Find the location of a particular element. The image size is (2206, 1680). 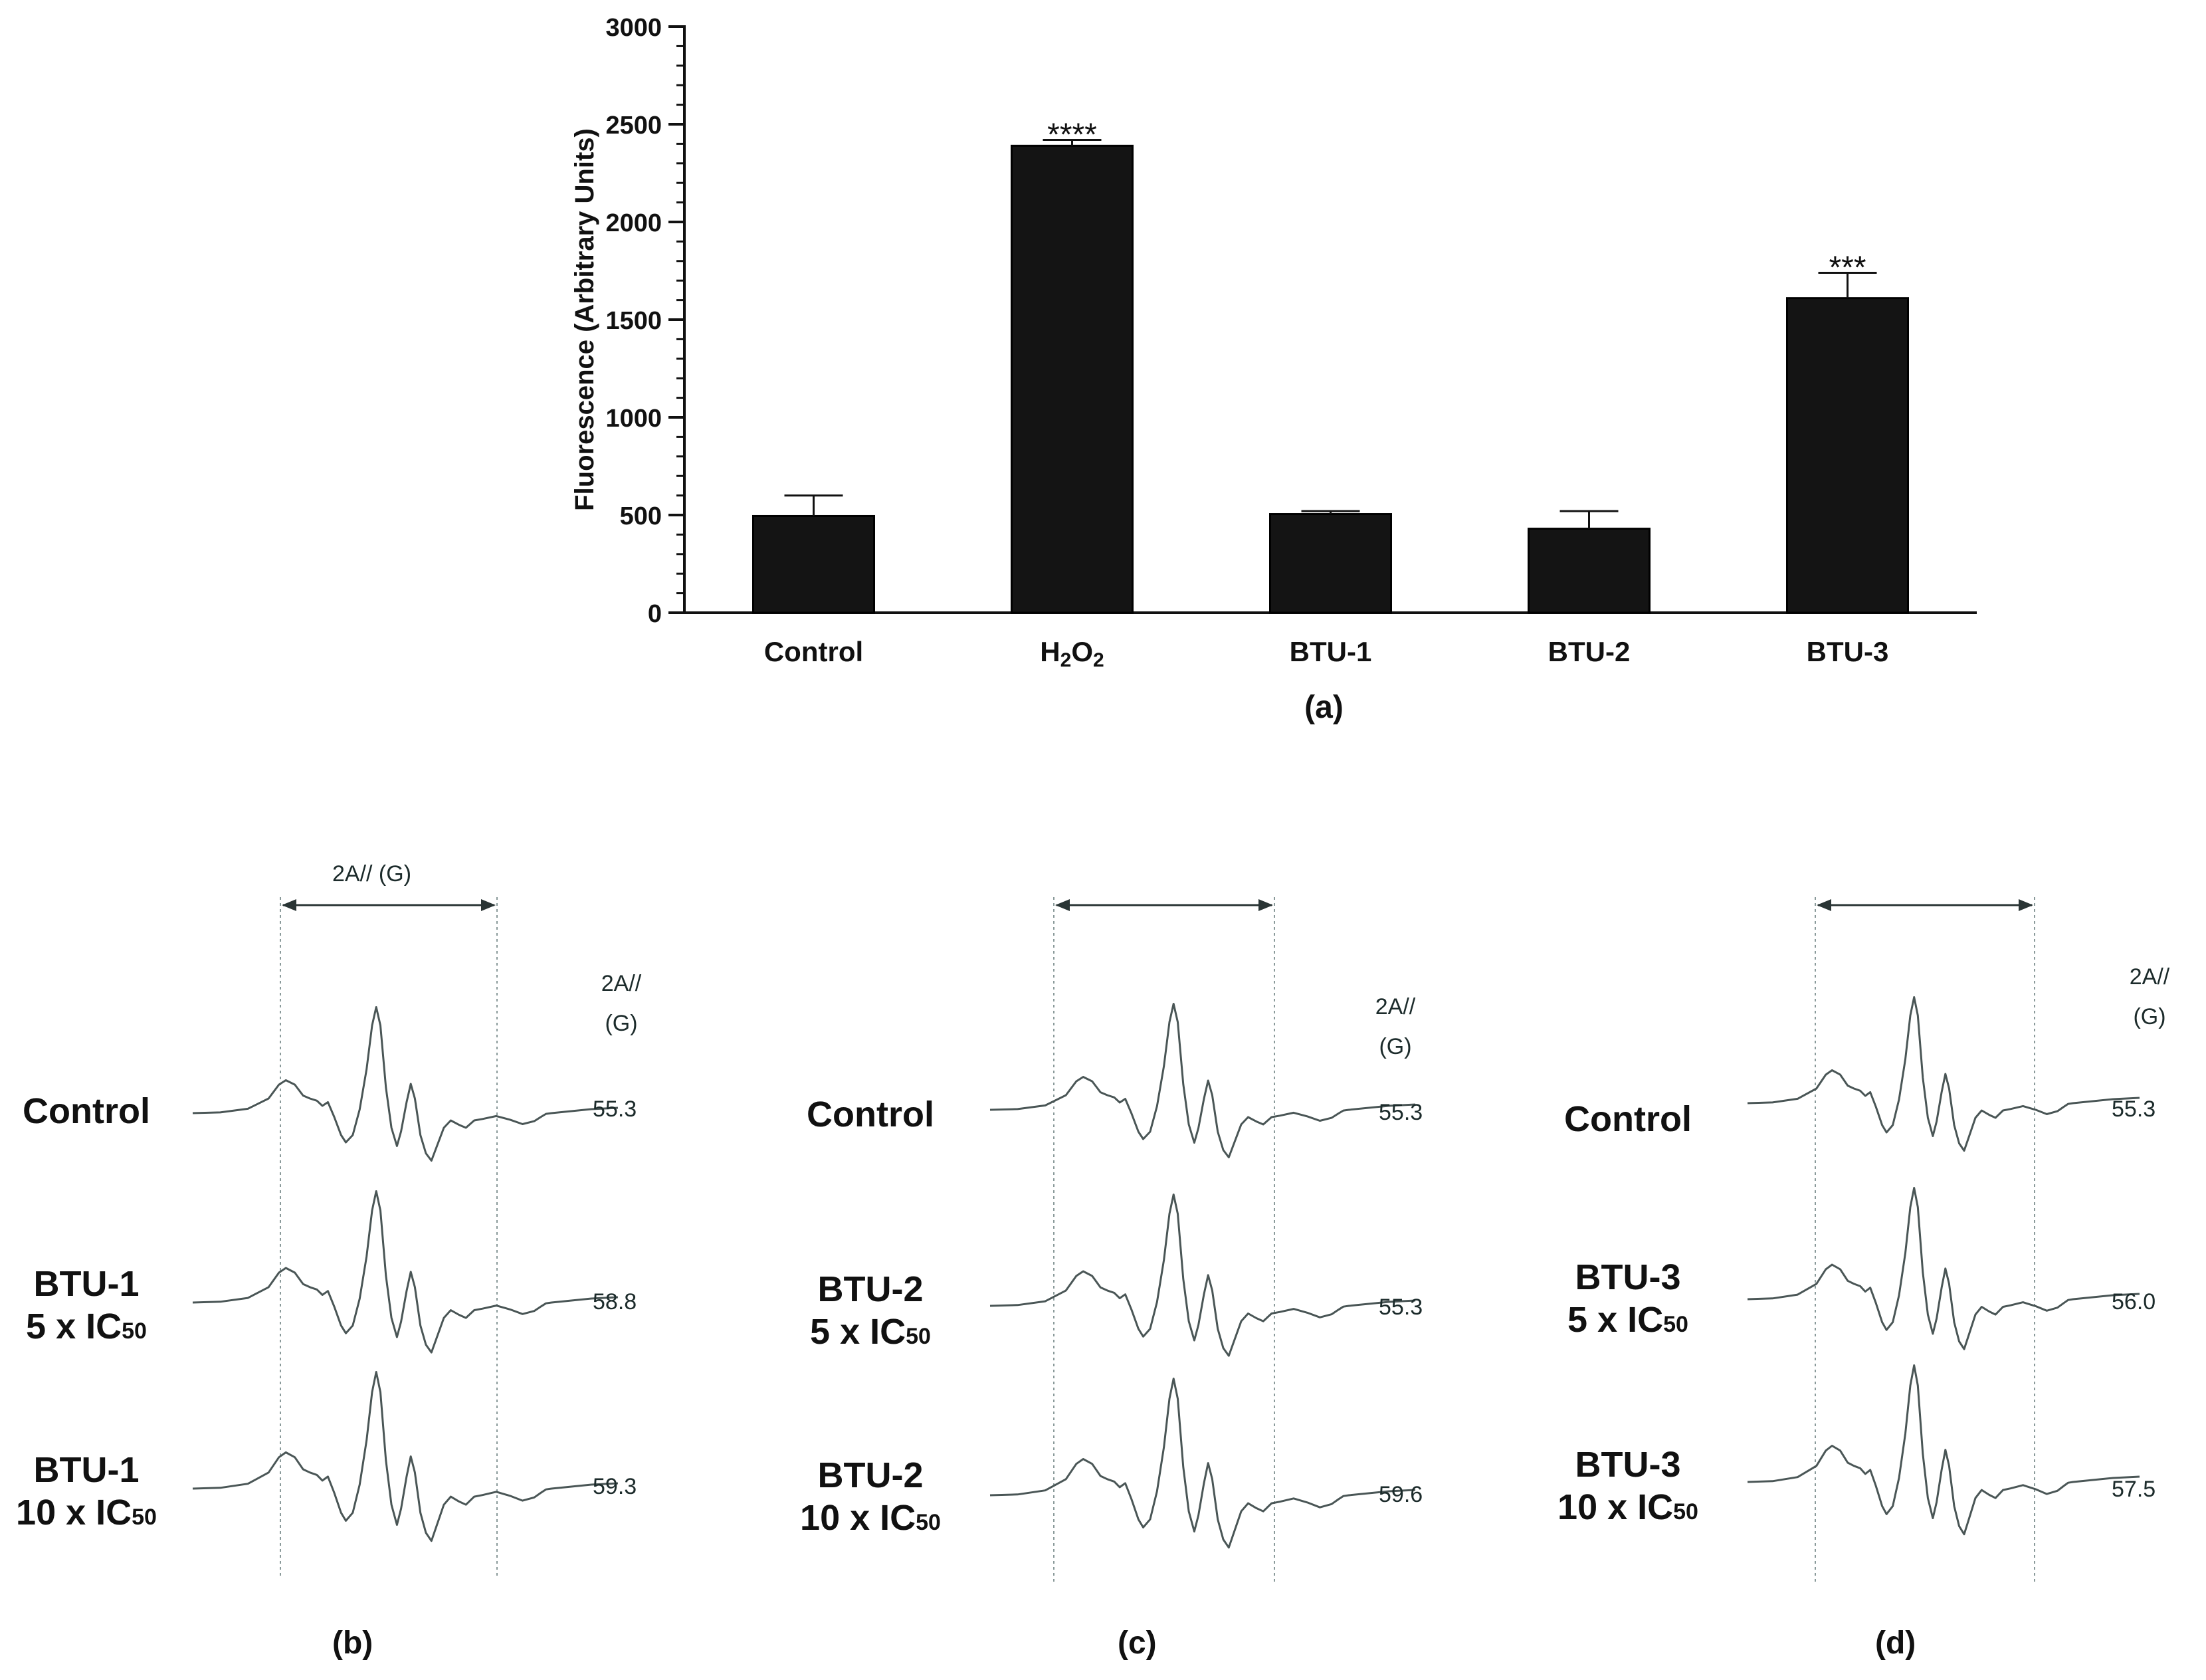

value-d-0: 55.3 is located at coordinates (2134, 1109).